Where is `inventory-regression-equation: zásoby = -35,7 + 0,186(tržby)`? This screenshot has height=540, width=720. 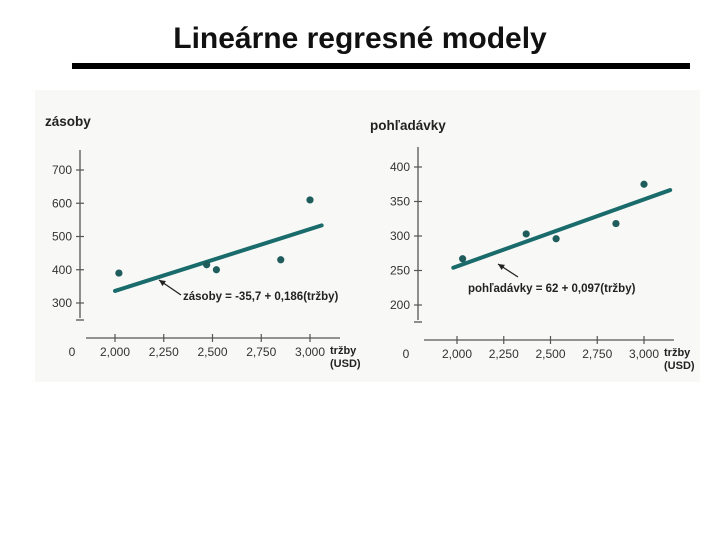 inventory-regression-equation: zásoby = -35,7 + 0,186(tržby) is located at coordinates (260, 297).